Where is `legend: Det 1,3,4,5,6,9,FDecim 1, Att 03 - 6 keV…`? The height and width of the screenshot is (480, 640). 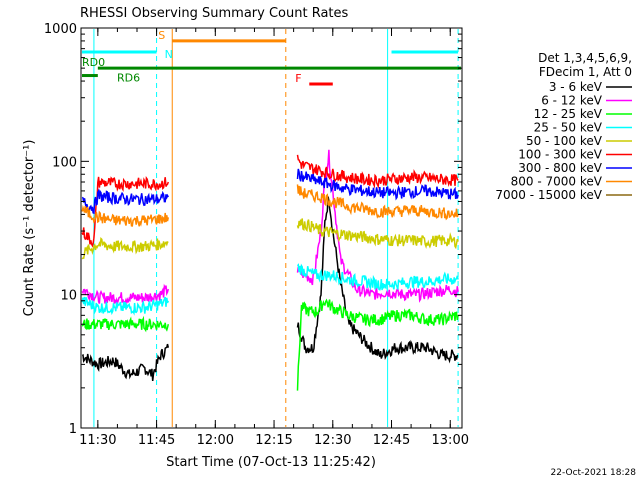 legend: Det 1,3,4,5,6,9,FDecim 1, Att 03 - 6 keV… is located at coordinates (563, 126).